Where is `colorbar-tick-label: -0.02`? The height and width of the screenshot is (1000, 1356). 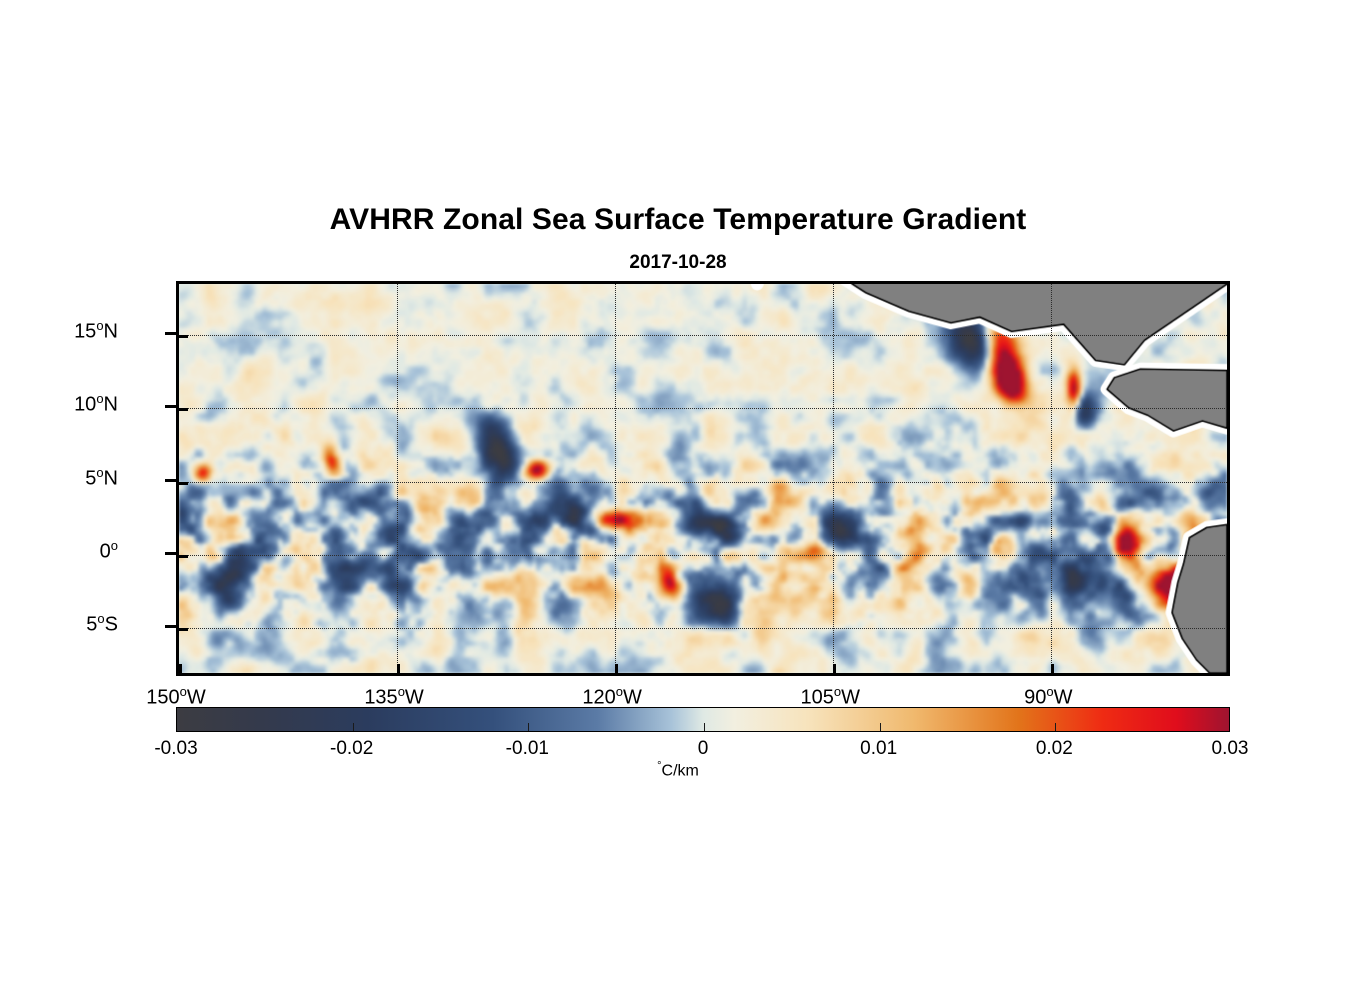
colorbar-tick-label: -0.02 is located at coordinates (352, 748).